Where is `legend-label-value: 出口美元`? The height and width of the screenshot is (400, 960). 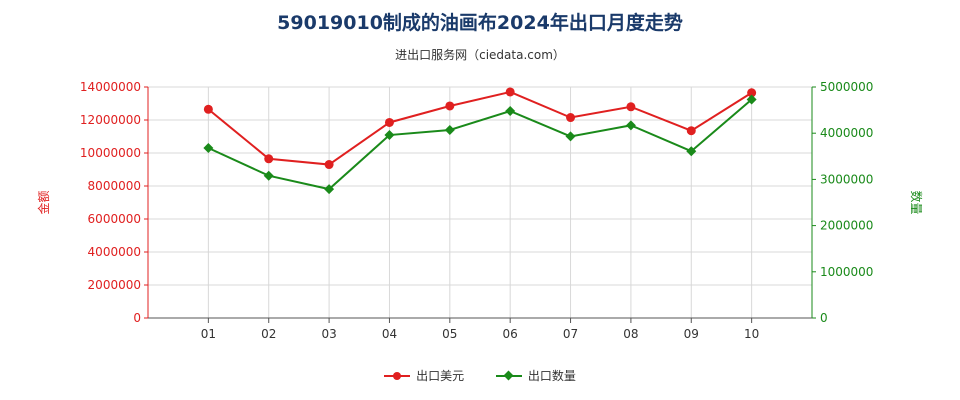 legend-label-value: 出口美元 is located at coordinates (440, 376).